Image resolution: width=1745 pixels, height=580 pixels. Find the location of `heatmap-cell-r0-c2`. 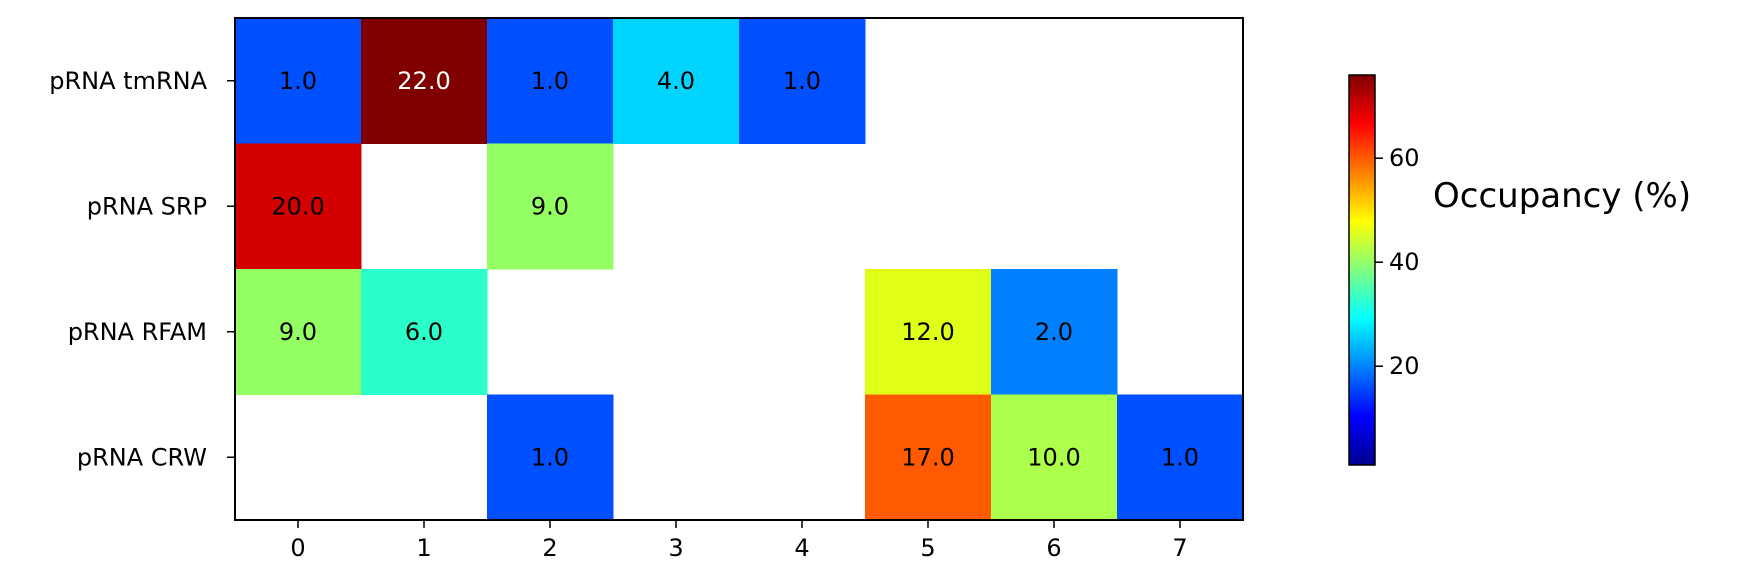

heatmap-cell-r0-c2 is located at coordinates (550, 81).